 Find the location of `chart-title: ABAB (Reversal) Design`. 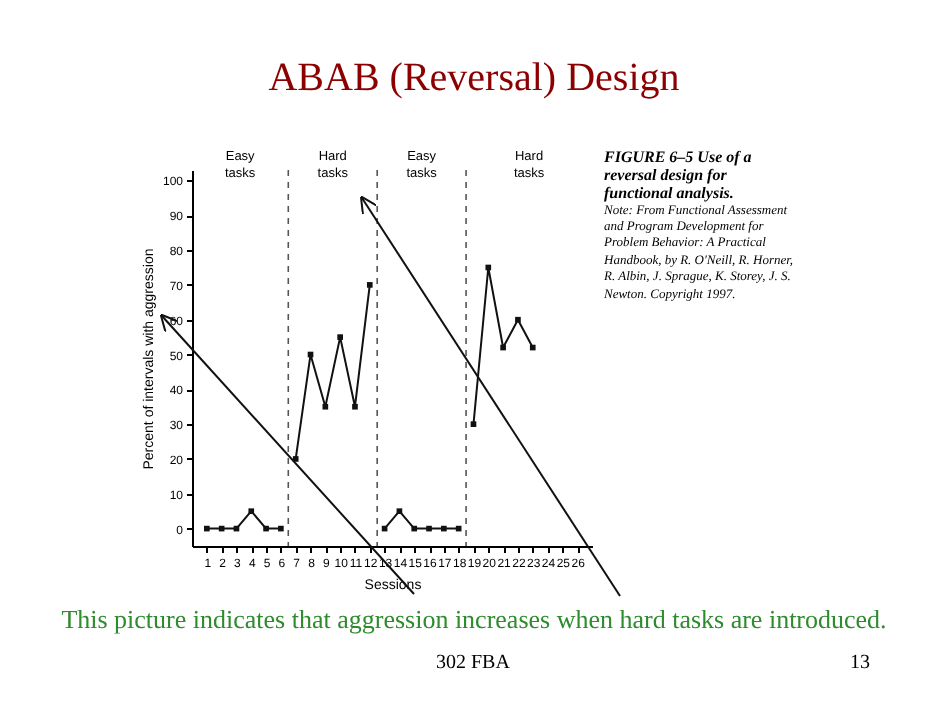

chart-title: ABAB (Reversal) Design is located at coordinates (474, 79).